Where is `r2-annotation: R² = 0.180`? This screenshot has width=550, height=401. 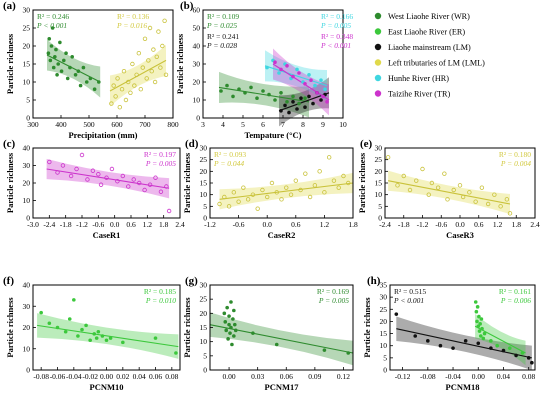 r2-annotation: R² = 0.180 is located at coordinates (515, 154).